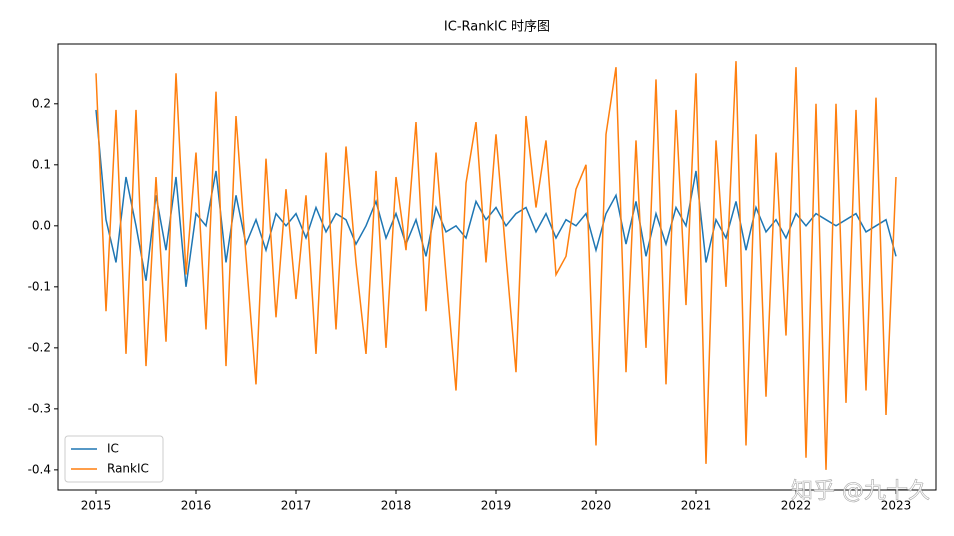 This screenshot has height=536, width=954. Describe the element at coordinates (39, 408) in the screenshot. I see `y-tick-label: -0.3` at that location.